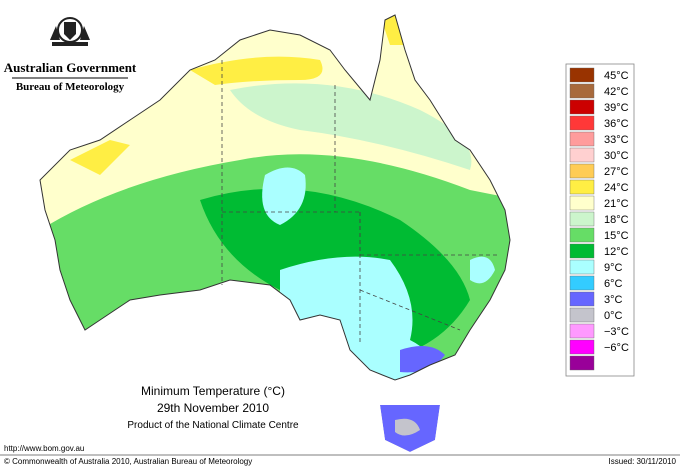  Describe the element at coordinates (616, 140) in the screenshot. I see `legend-label: 33°C` at that location.